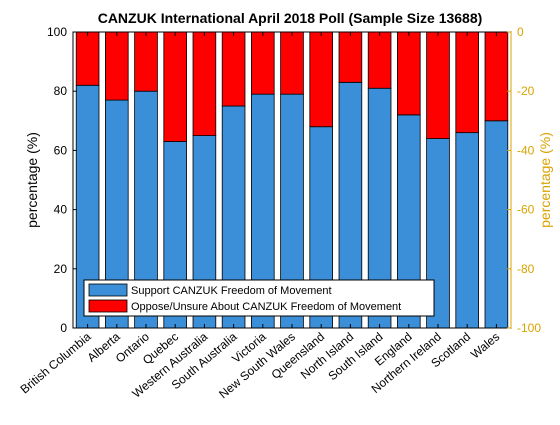 The height and width of the screenshot is (425, 560). Describe the element at coordinates (61, 269) in the screenshot. I see `y-tick-label-left: 20` at that location.